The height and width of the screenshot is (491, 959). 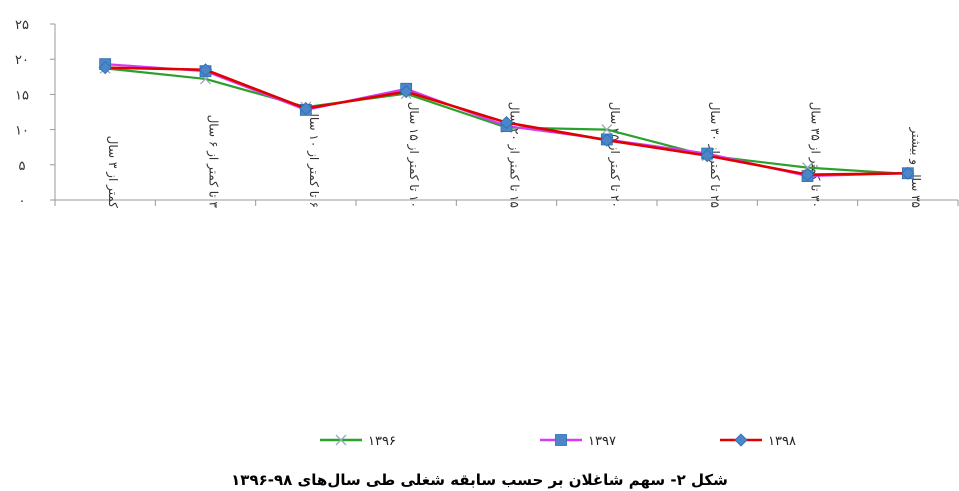 I want to click on x-category-label: ۱۵ تا کمتر از ۲۰ سال, so click(x=514, y=155).